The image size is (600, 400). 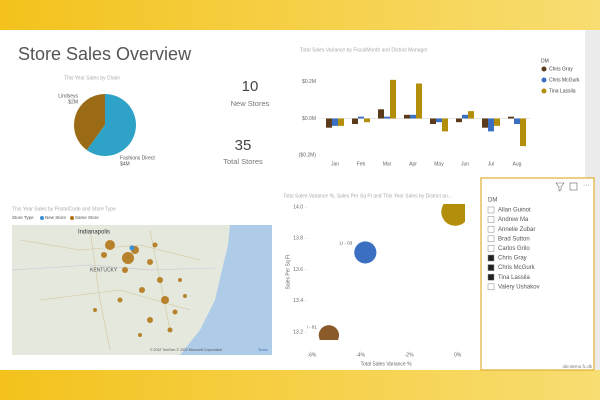 I want to click on slicer-item: Brad Sutton, so click(x=508, y=239).